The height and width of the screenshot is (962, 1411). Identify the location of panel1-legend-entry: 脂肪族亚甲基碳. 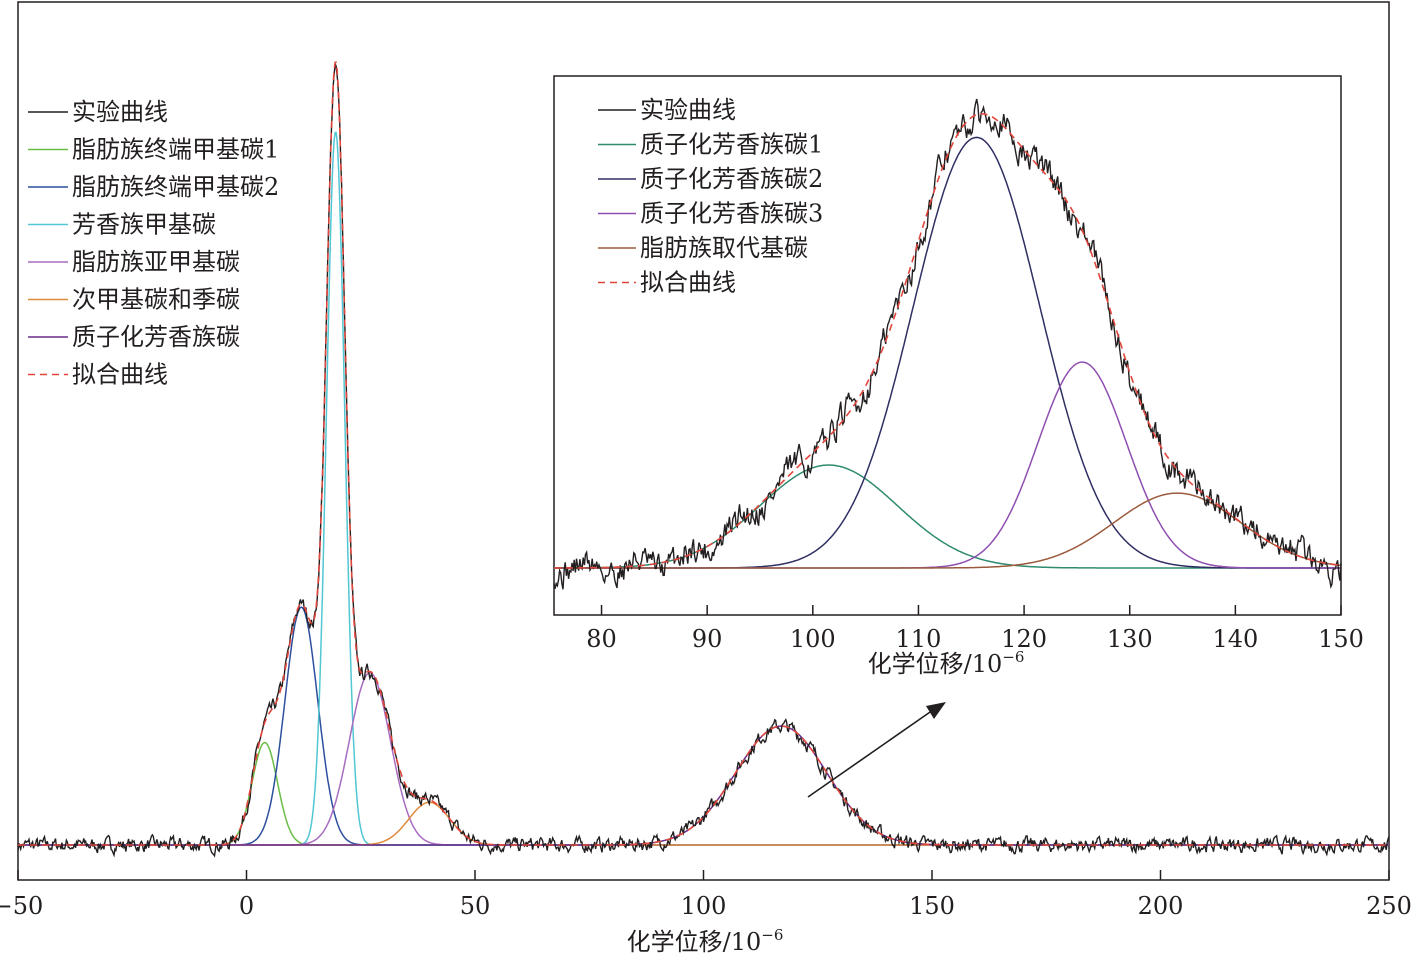
(134, 262).